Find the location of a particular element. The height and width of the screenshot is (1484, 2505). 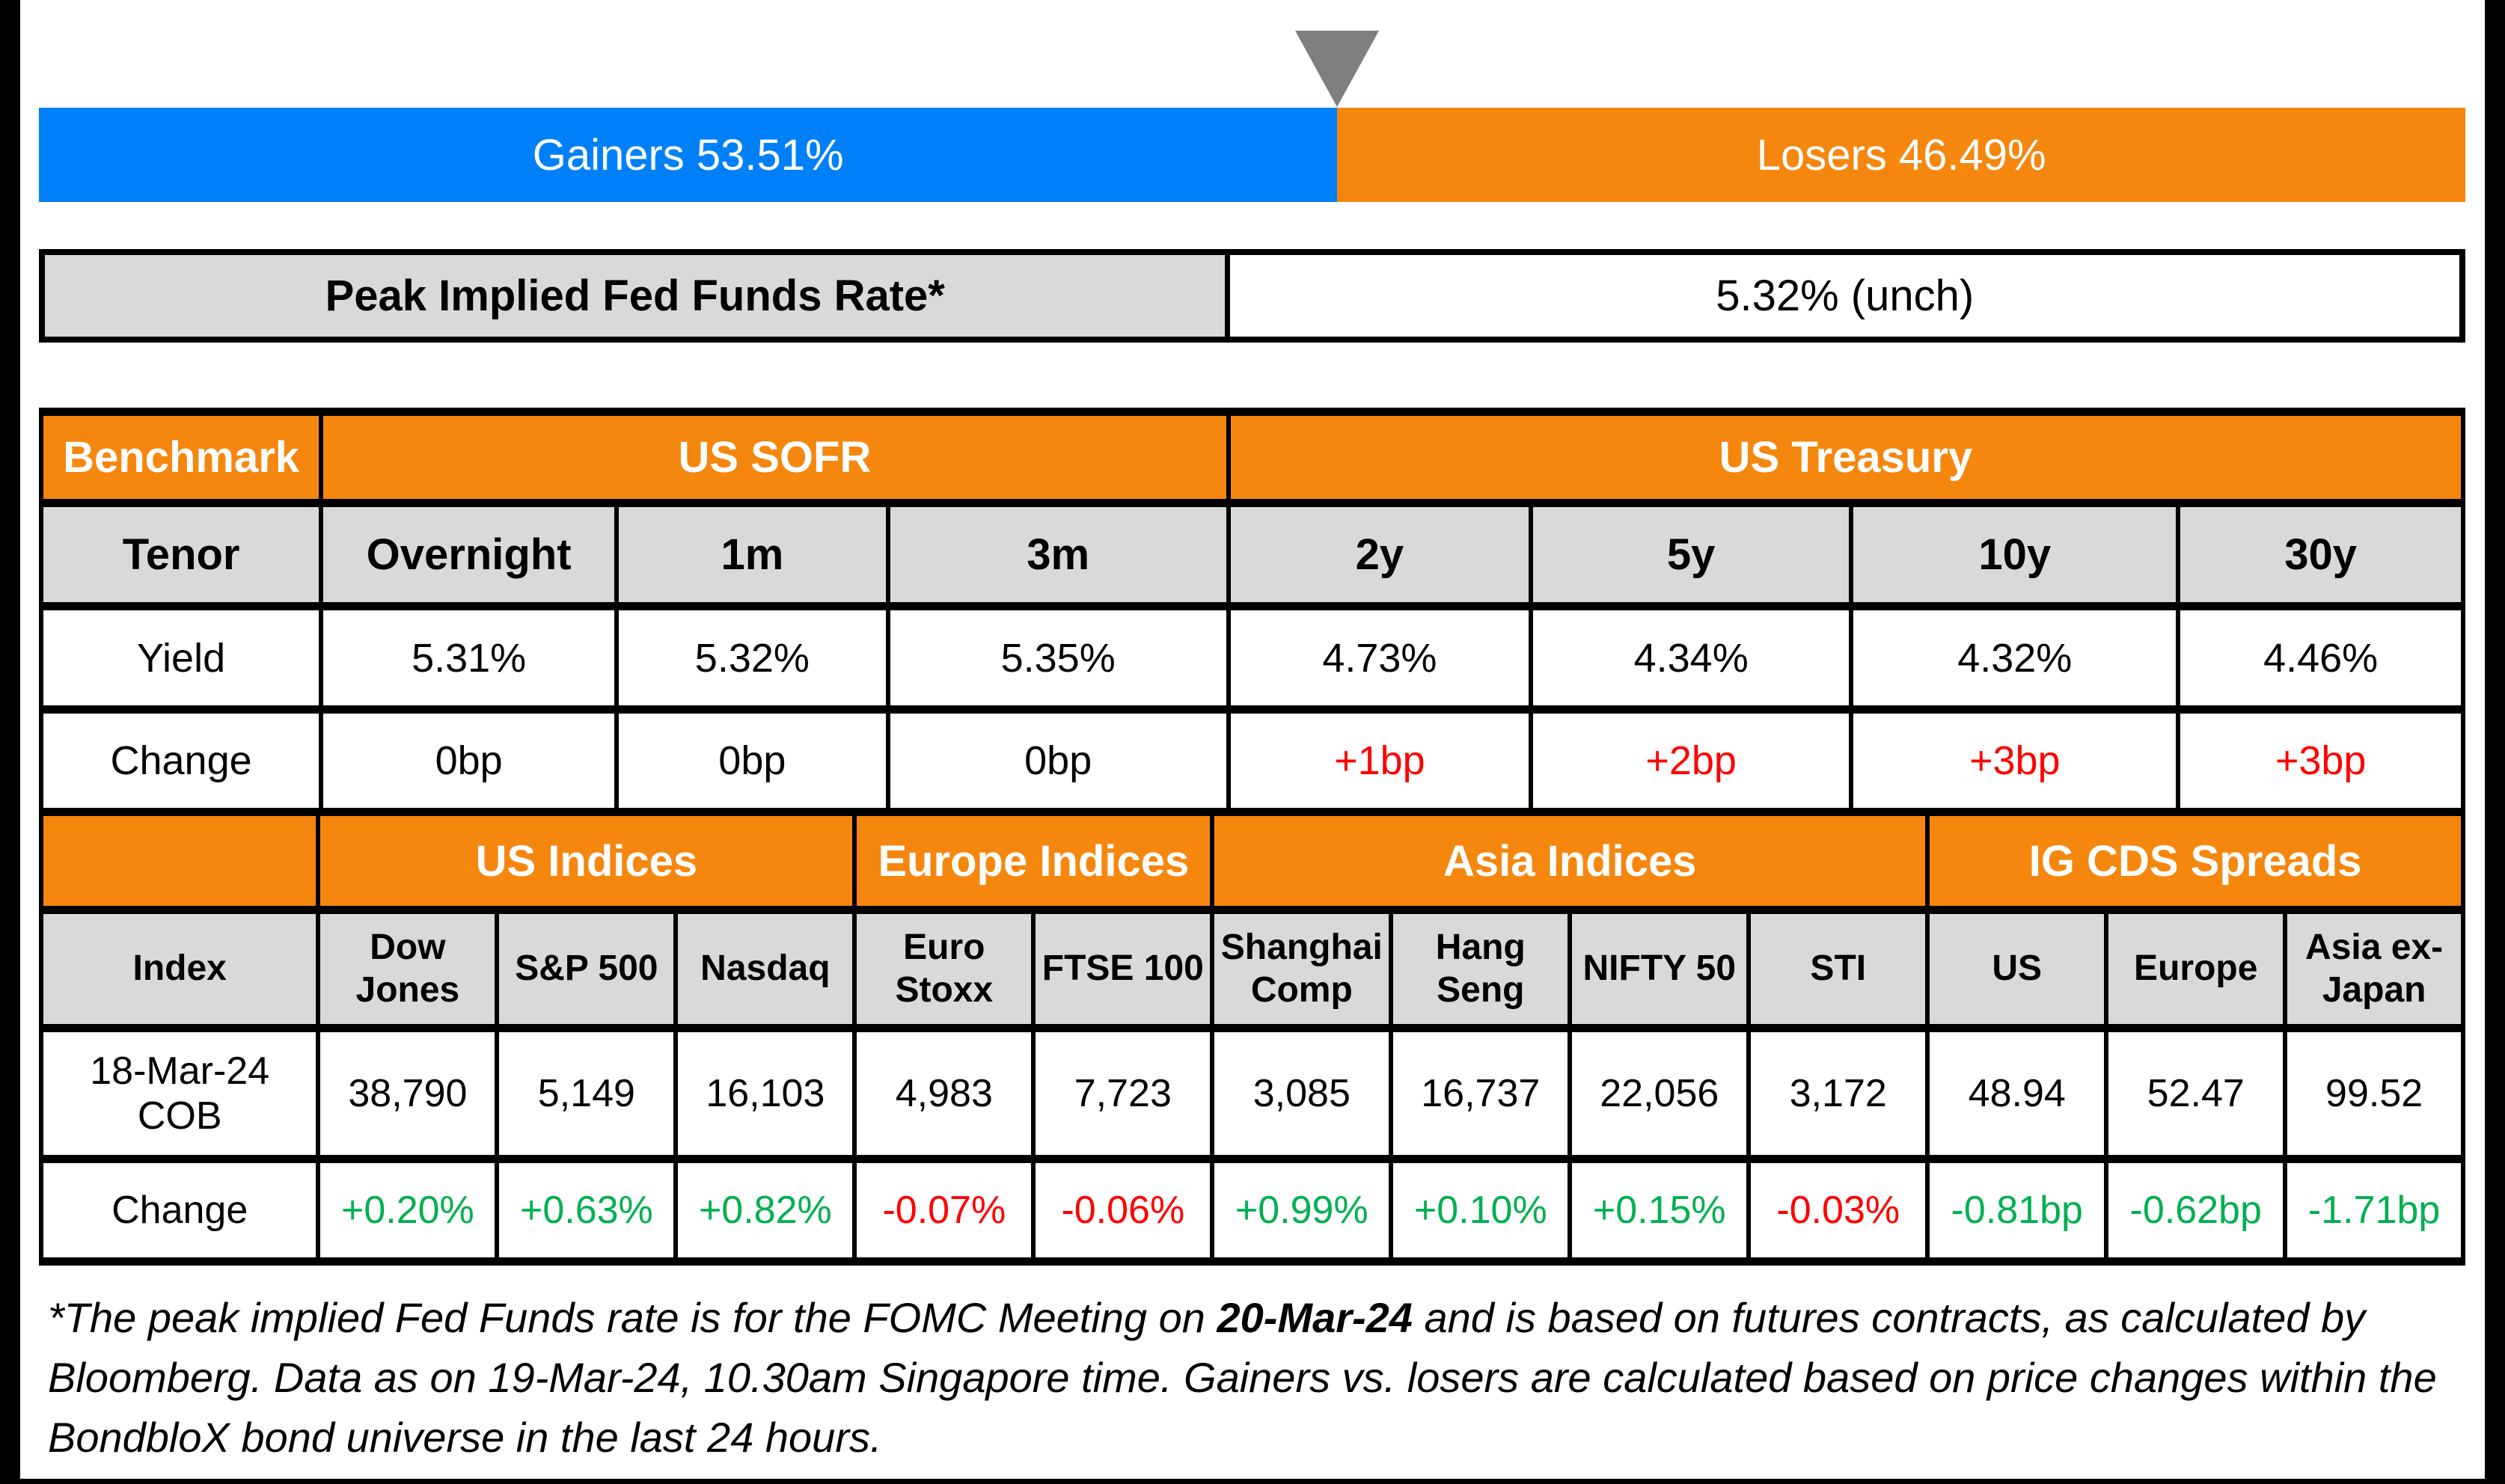

change-cell: -0.81bp is located at coordinates (2017, 1210).